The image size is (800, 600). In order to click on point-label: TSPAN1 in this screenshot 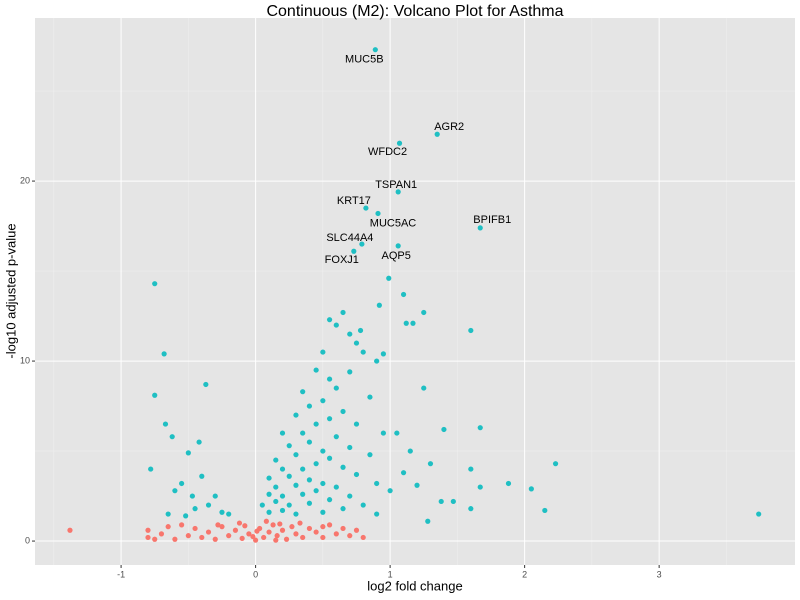, I will do `click(396, 185)`.